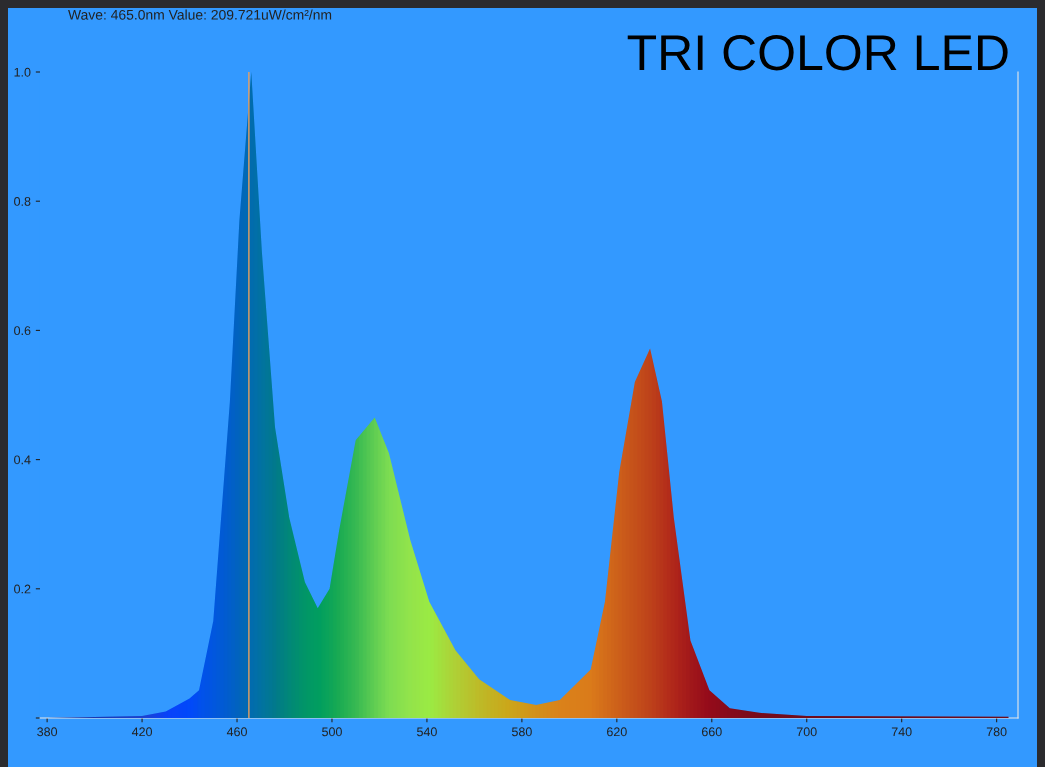  What do you see at coordinates (996, 732) in the screenshot?
I see `x-tick-label: 780` at bounding box center [996, 732].